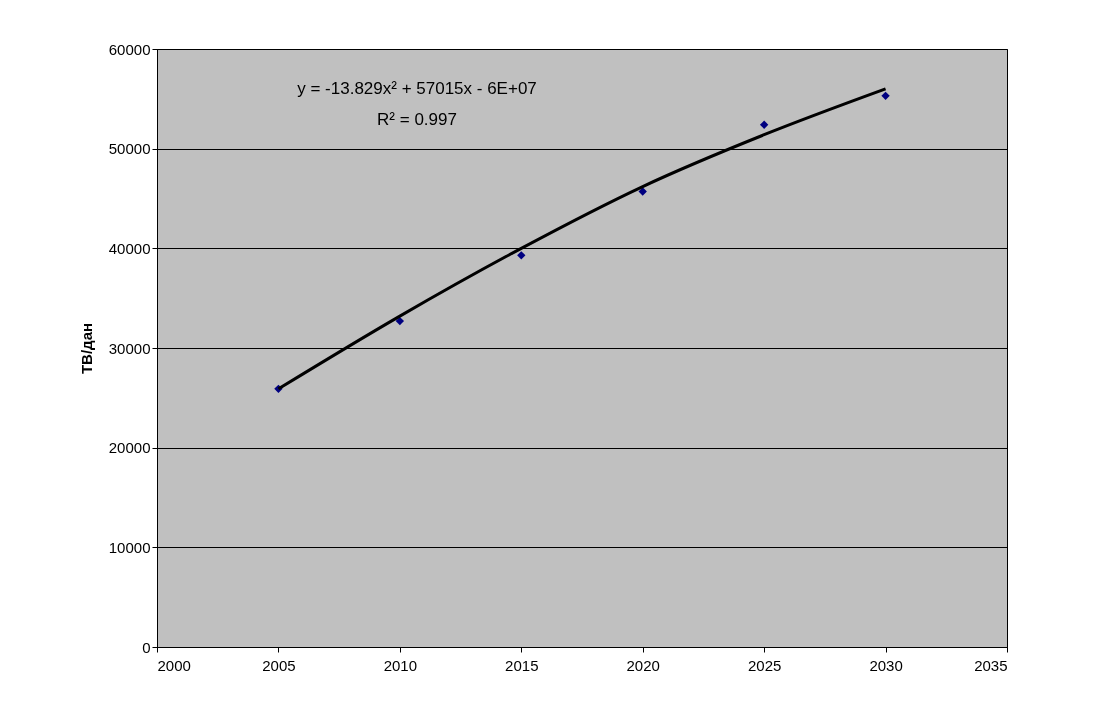  What do you see at coordinates (129, 348) in the screenshot?
I see `y-tick-label: 30000` at bounding box center [129, 348].